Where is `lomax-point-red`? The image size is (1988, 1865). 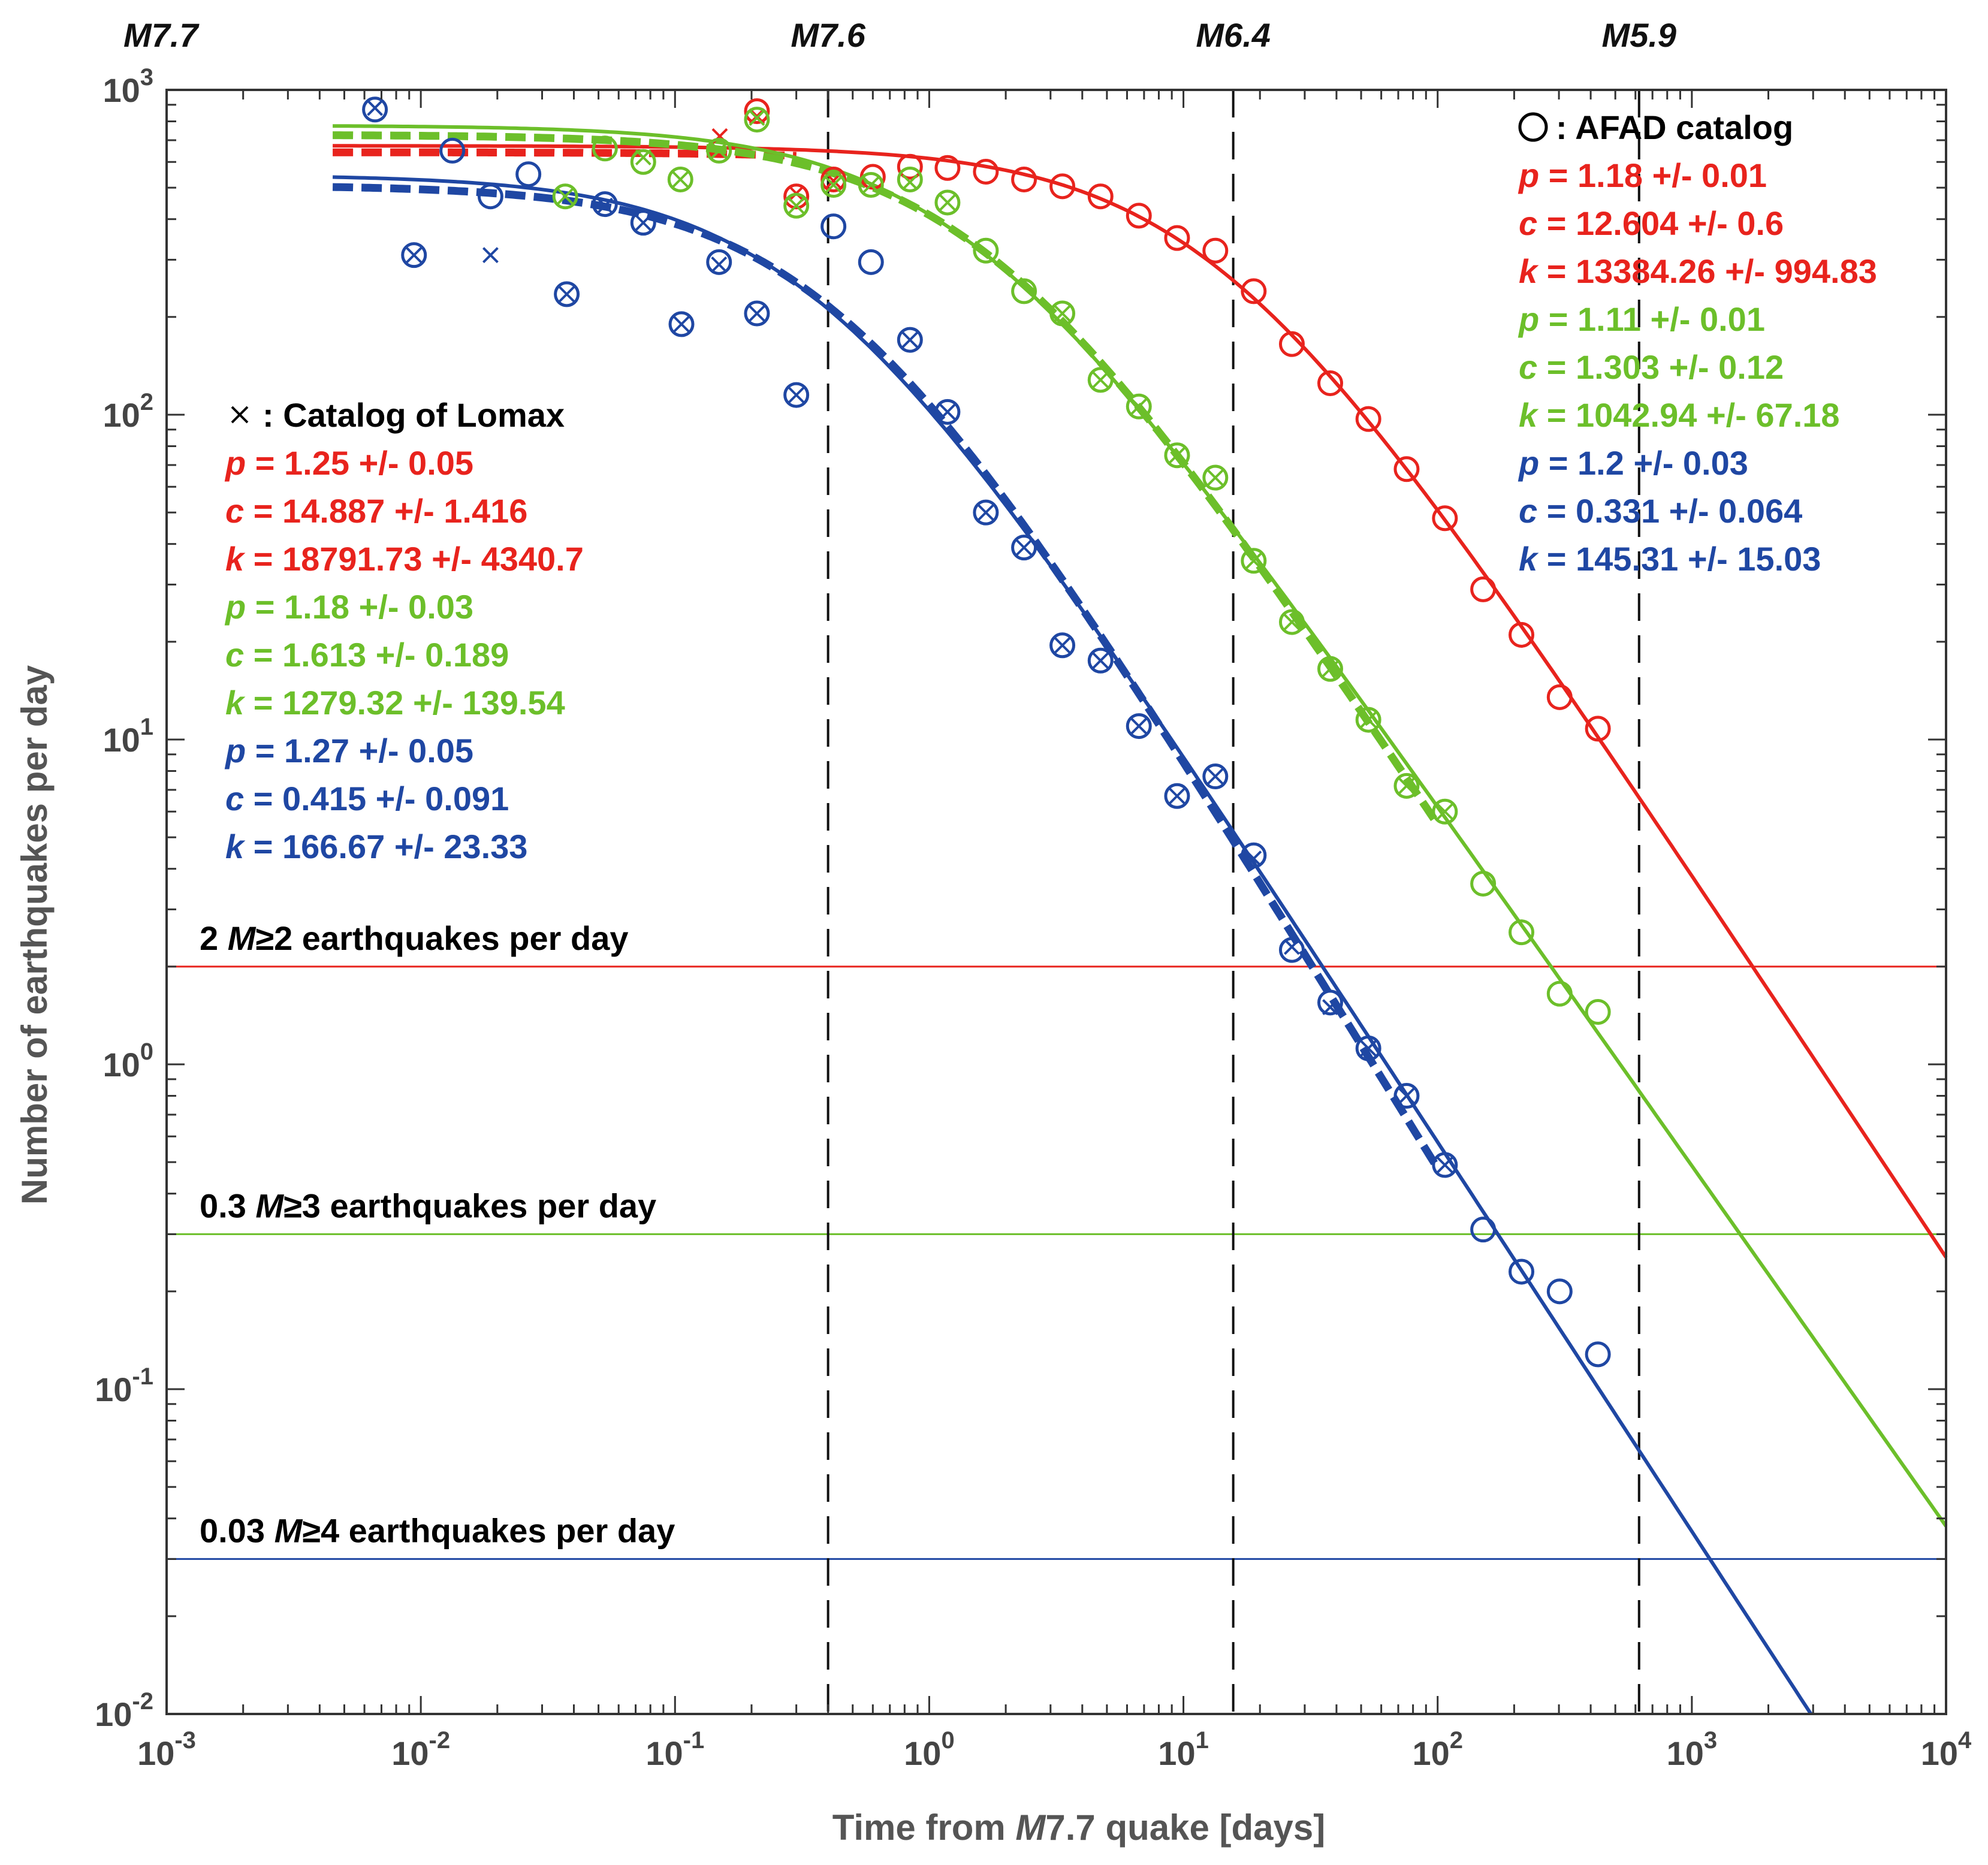 lomax-point-red is located at coordinates (757, 116).